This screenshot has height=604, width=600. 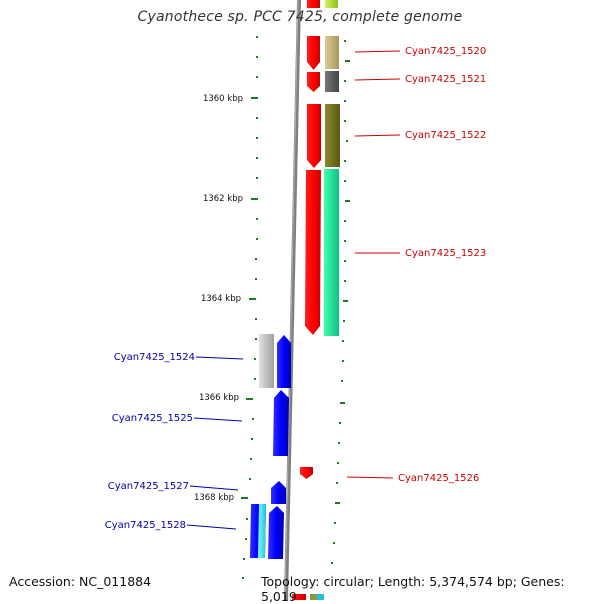 I want to click on gene-label-1523: Cyan7425_1523, so click(x=445, y=253).